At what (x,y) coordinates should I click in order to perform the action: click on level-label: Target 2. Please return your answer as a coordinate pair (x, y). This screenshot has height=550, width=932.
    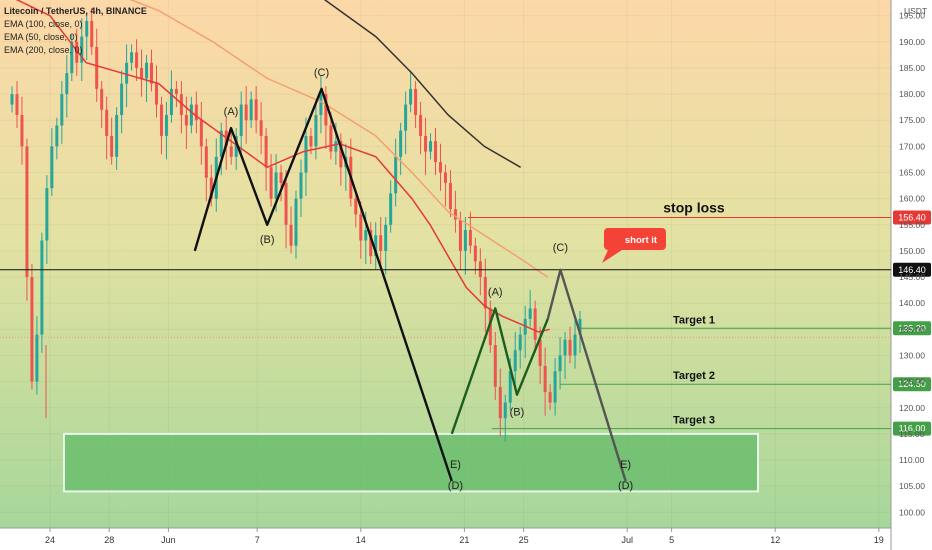
    Looking at the image, I should click on (694, 376).